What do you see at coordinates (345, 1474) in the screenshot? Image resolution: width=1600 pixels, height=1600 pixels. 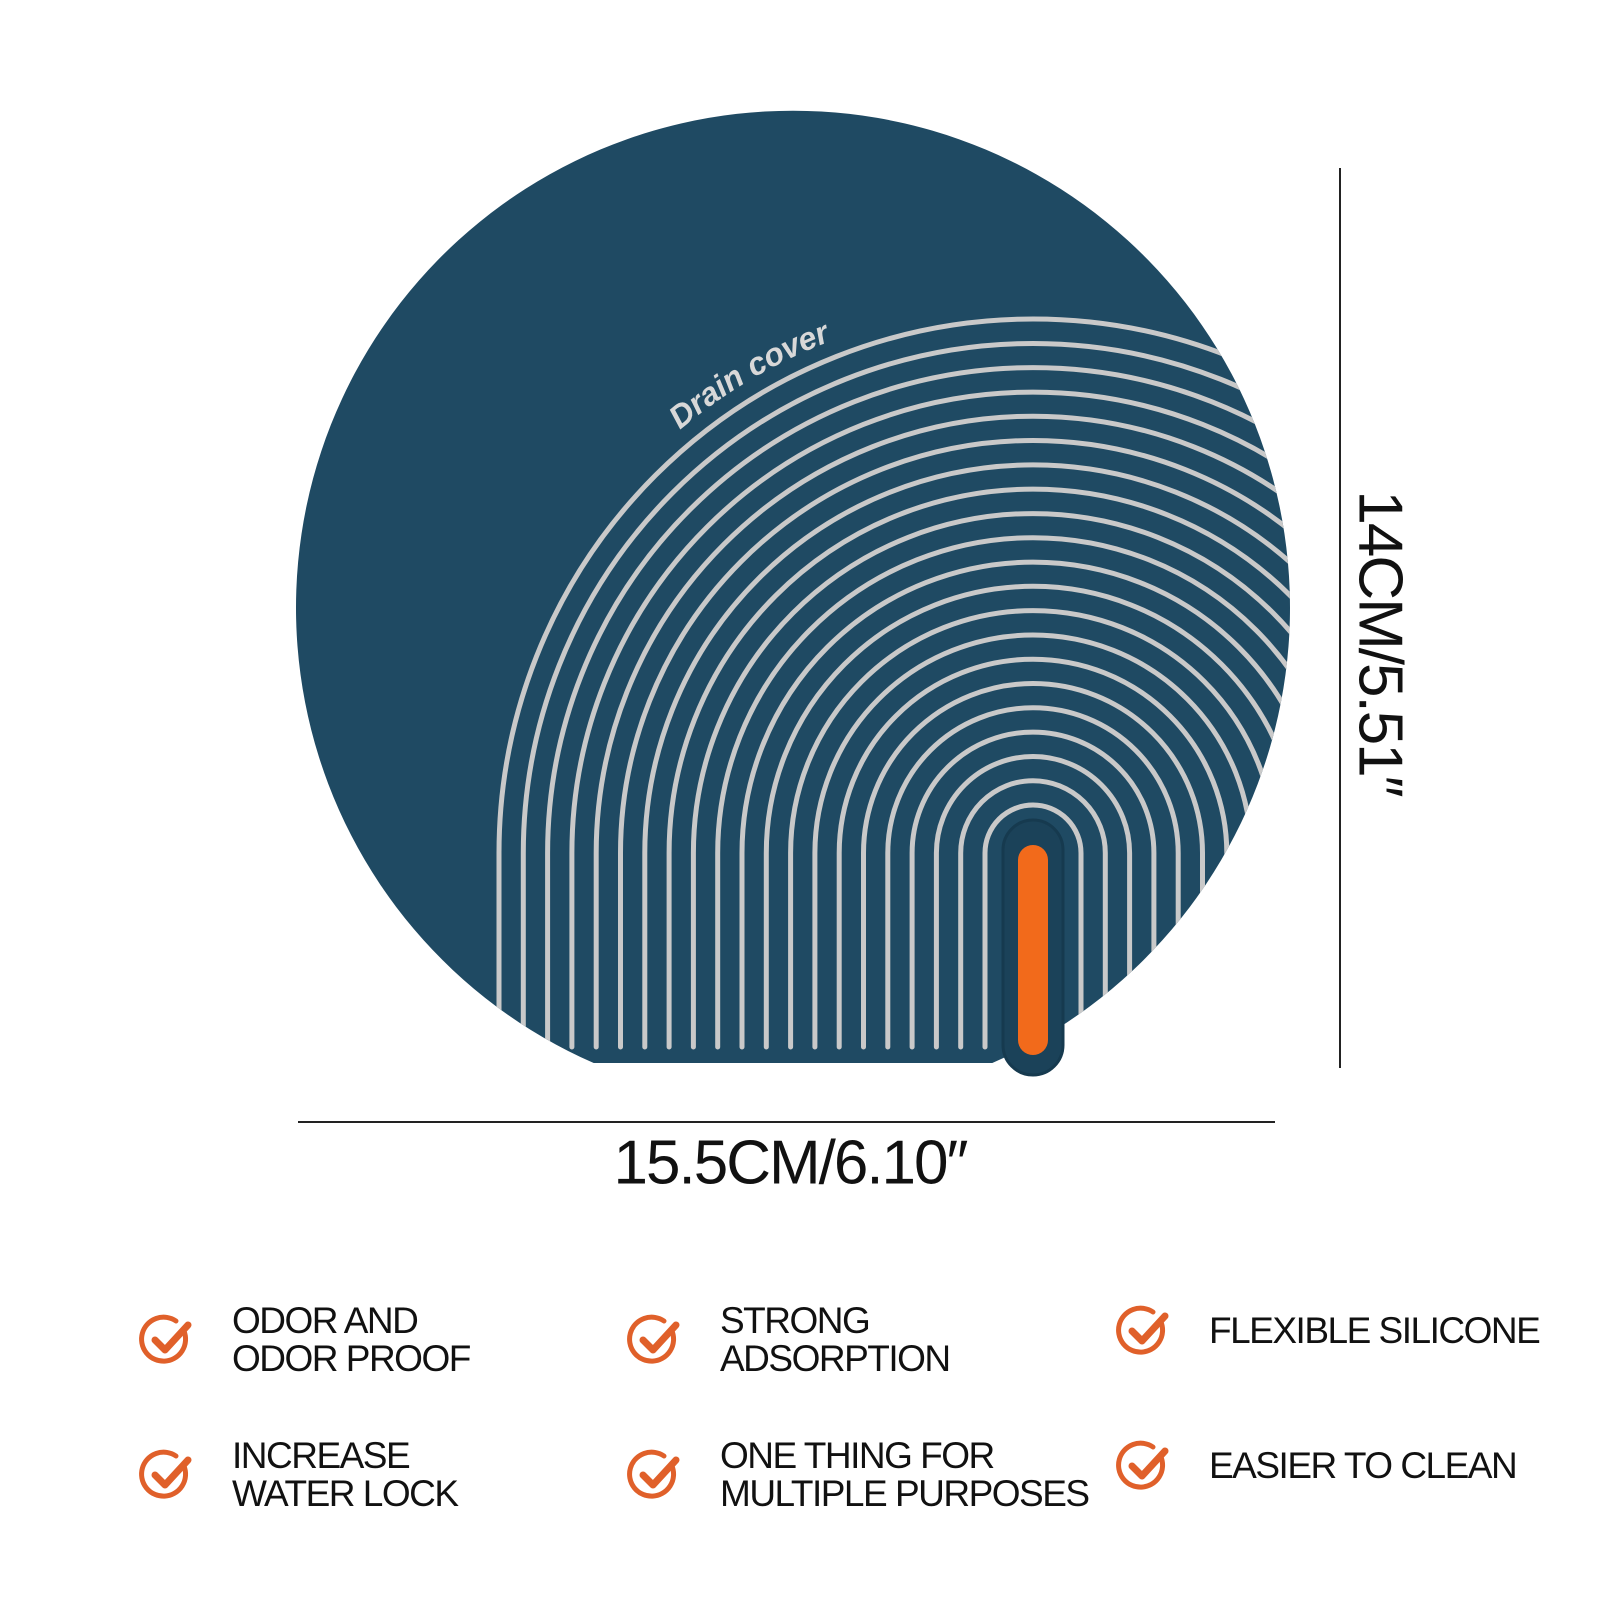 I see `feature-label: INCREASE WATER LOCK` at bounding box center [345, 1474].